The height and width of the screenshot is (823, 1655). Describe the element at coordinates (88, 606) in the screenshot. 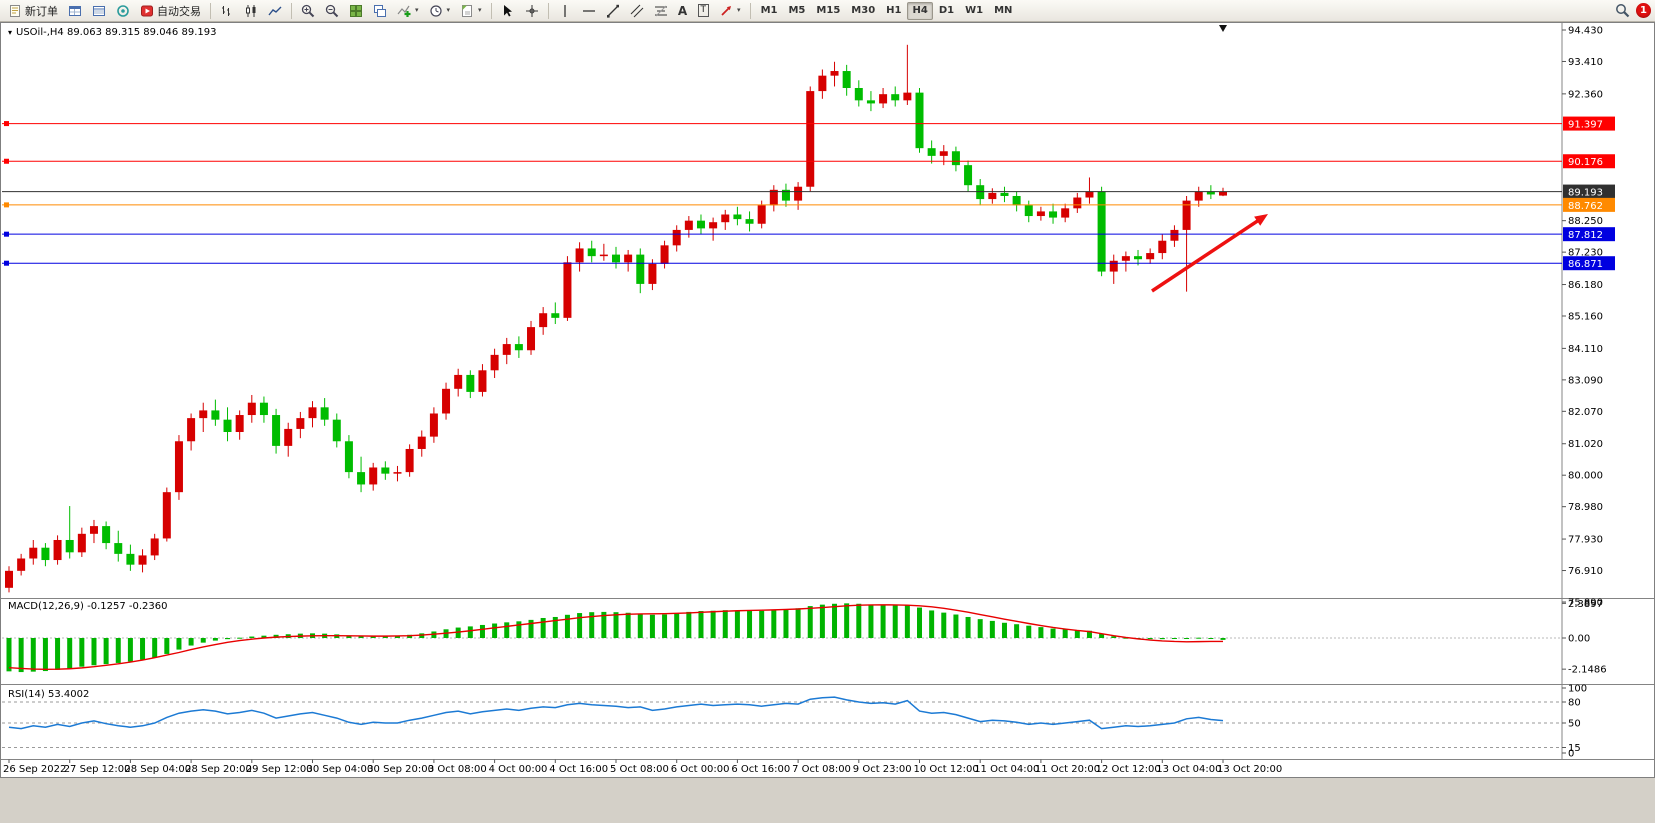

I see `macd-label: MACD(12,26,9) -0.1257 -0.2360` at that location.